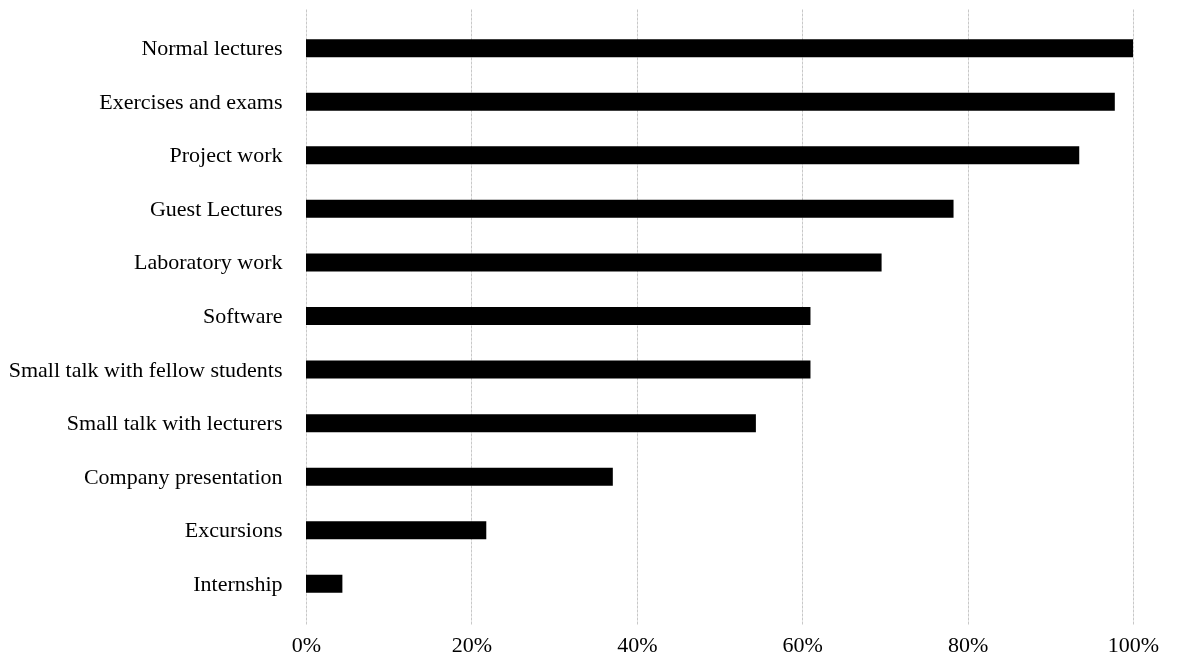 The height and width of the screenshot is (663, 1181). Describe the element at coordinates (1133, 644) in the screenshot. I see `x-tick-label: 100%` at that location.